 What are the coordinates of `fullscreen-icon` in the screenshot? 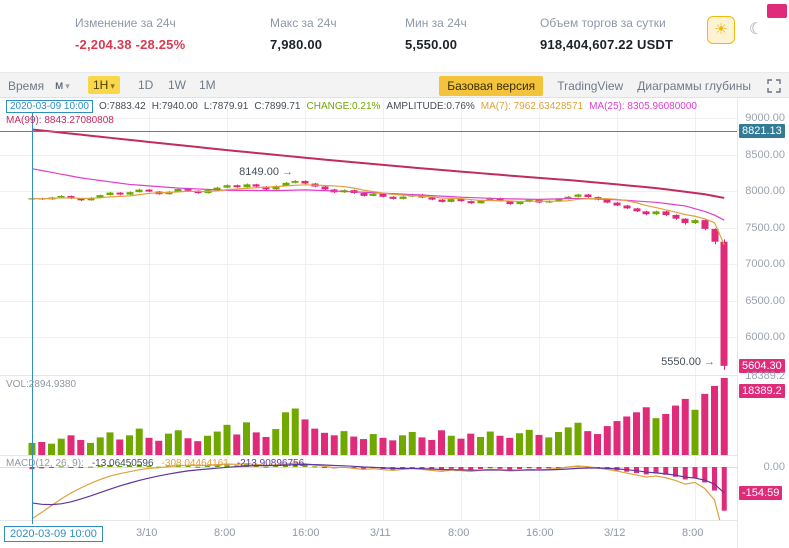 It's located at (774, 86).